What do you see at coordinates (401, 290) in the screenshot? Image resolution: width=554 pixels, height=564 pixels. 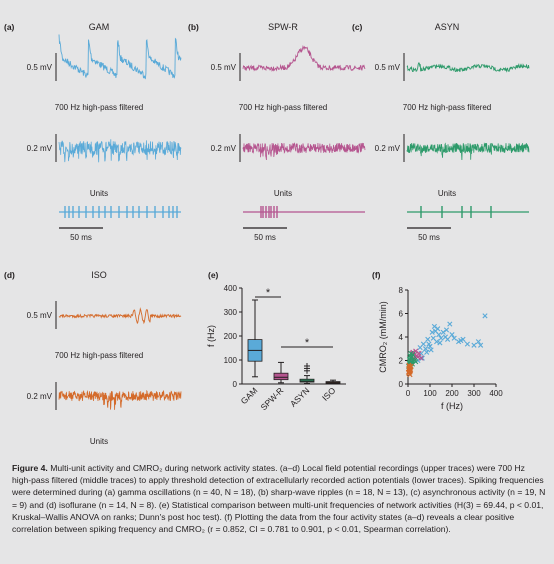 I see `y-tick-label: 8` at bounding box center [401, 290].